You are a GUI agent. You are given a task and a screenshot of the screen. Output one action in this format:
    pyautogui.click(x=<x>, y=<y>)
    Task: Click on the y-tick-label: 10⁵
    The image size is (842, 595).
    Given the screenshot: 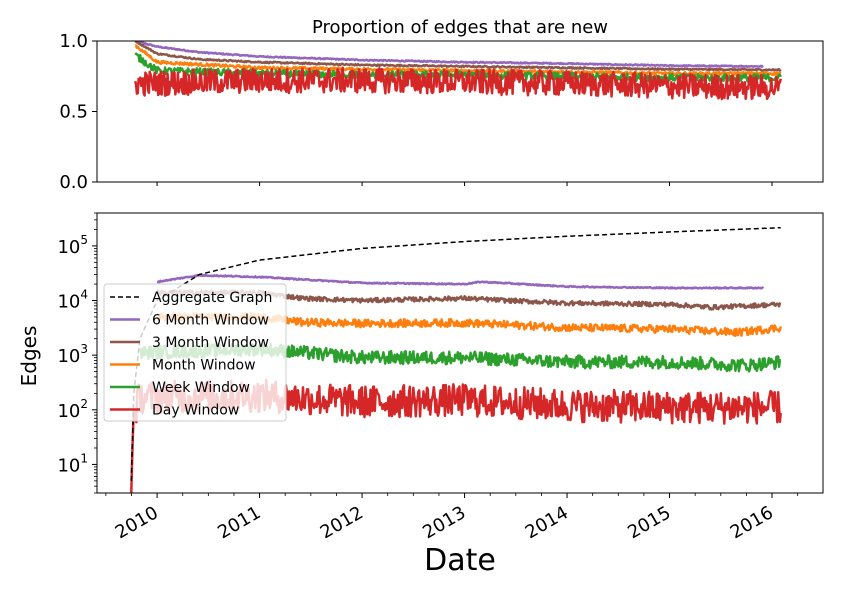 What is the action you would take?
    pyautogui.click(x=72, y=245)
    